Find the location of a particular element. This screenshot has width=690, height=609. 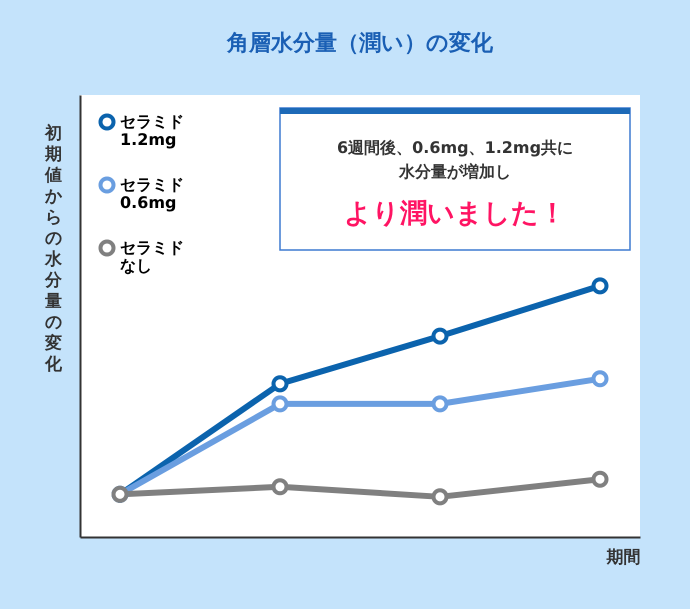

text: 6週間後、0.6mg、1.2mg共に is located at coordinates (455, 147).